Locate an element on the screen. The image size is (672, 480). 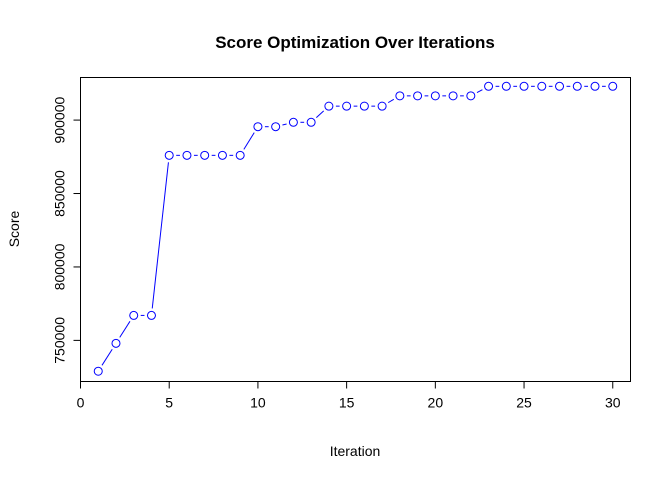
x-tick-label: 20 is located at coordinates (436, 403).